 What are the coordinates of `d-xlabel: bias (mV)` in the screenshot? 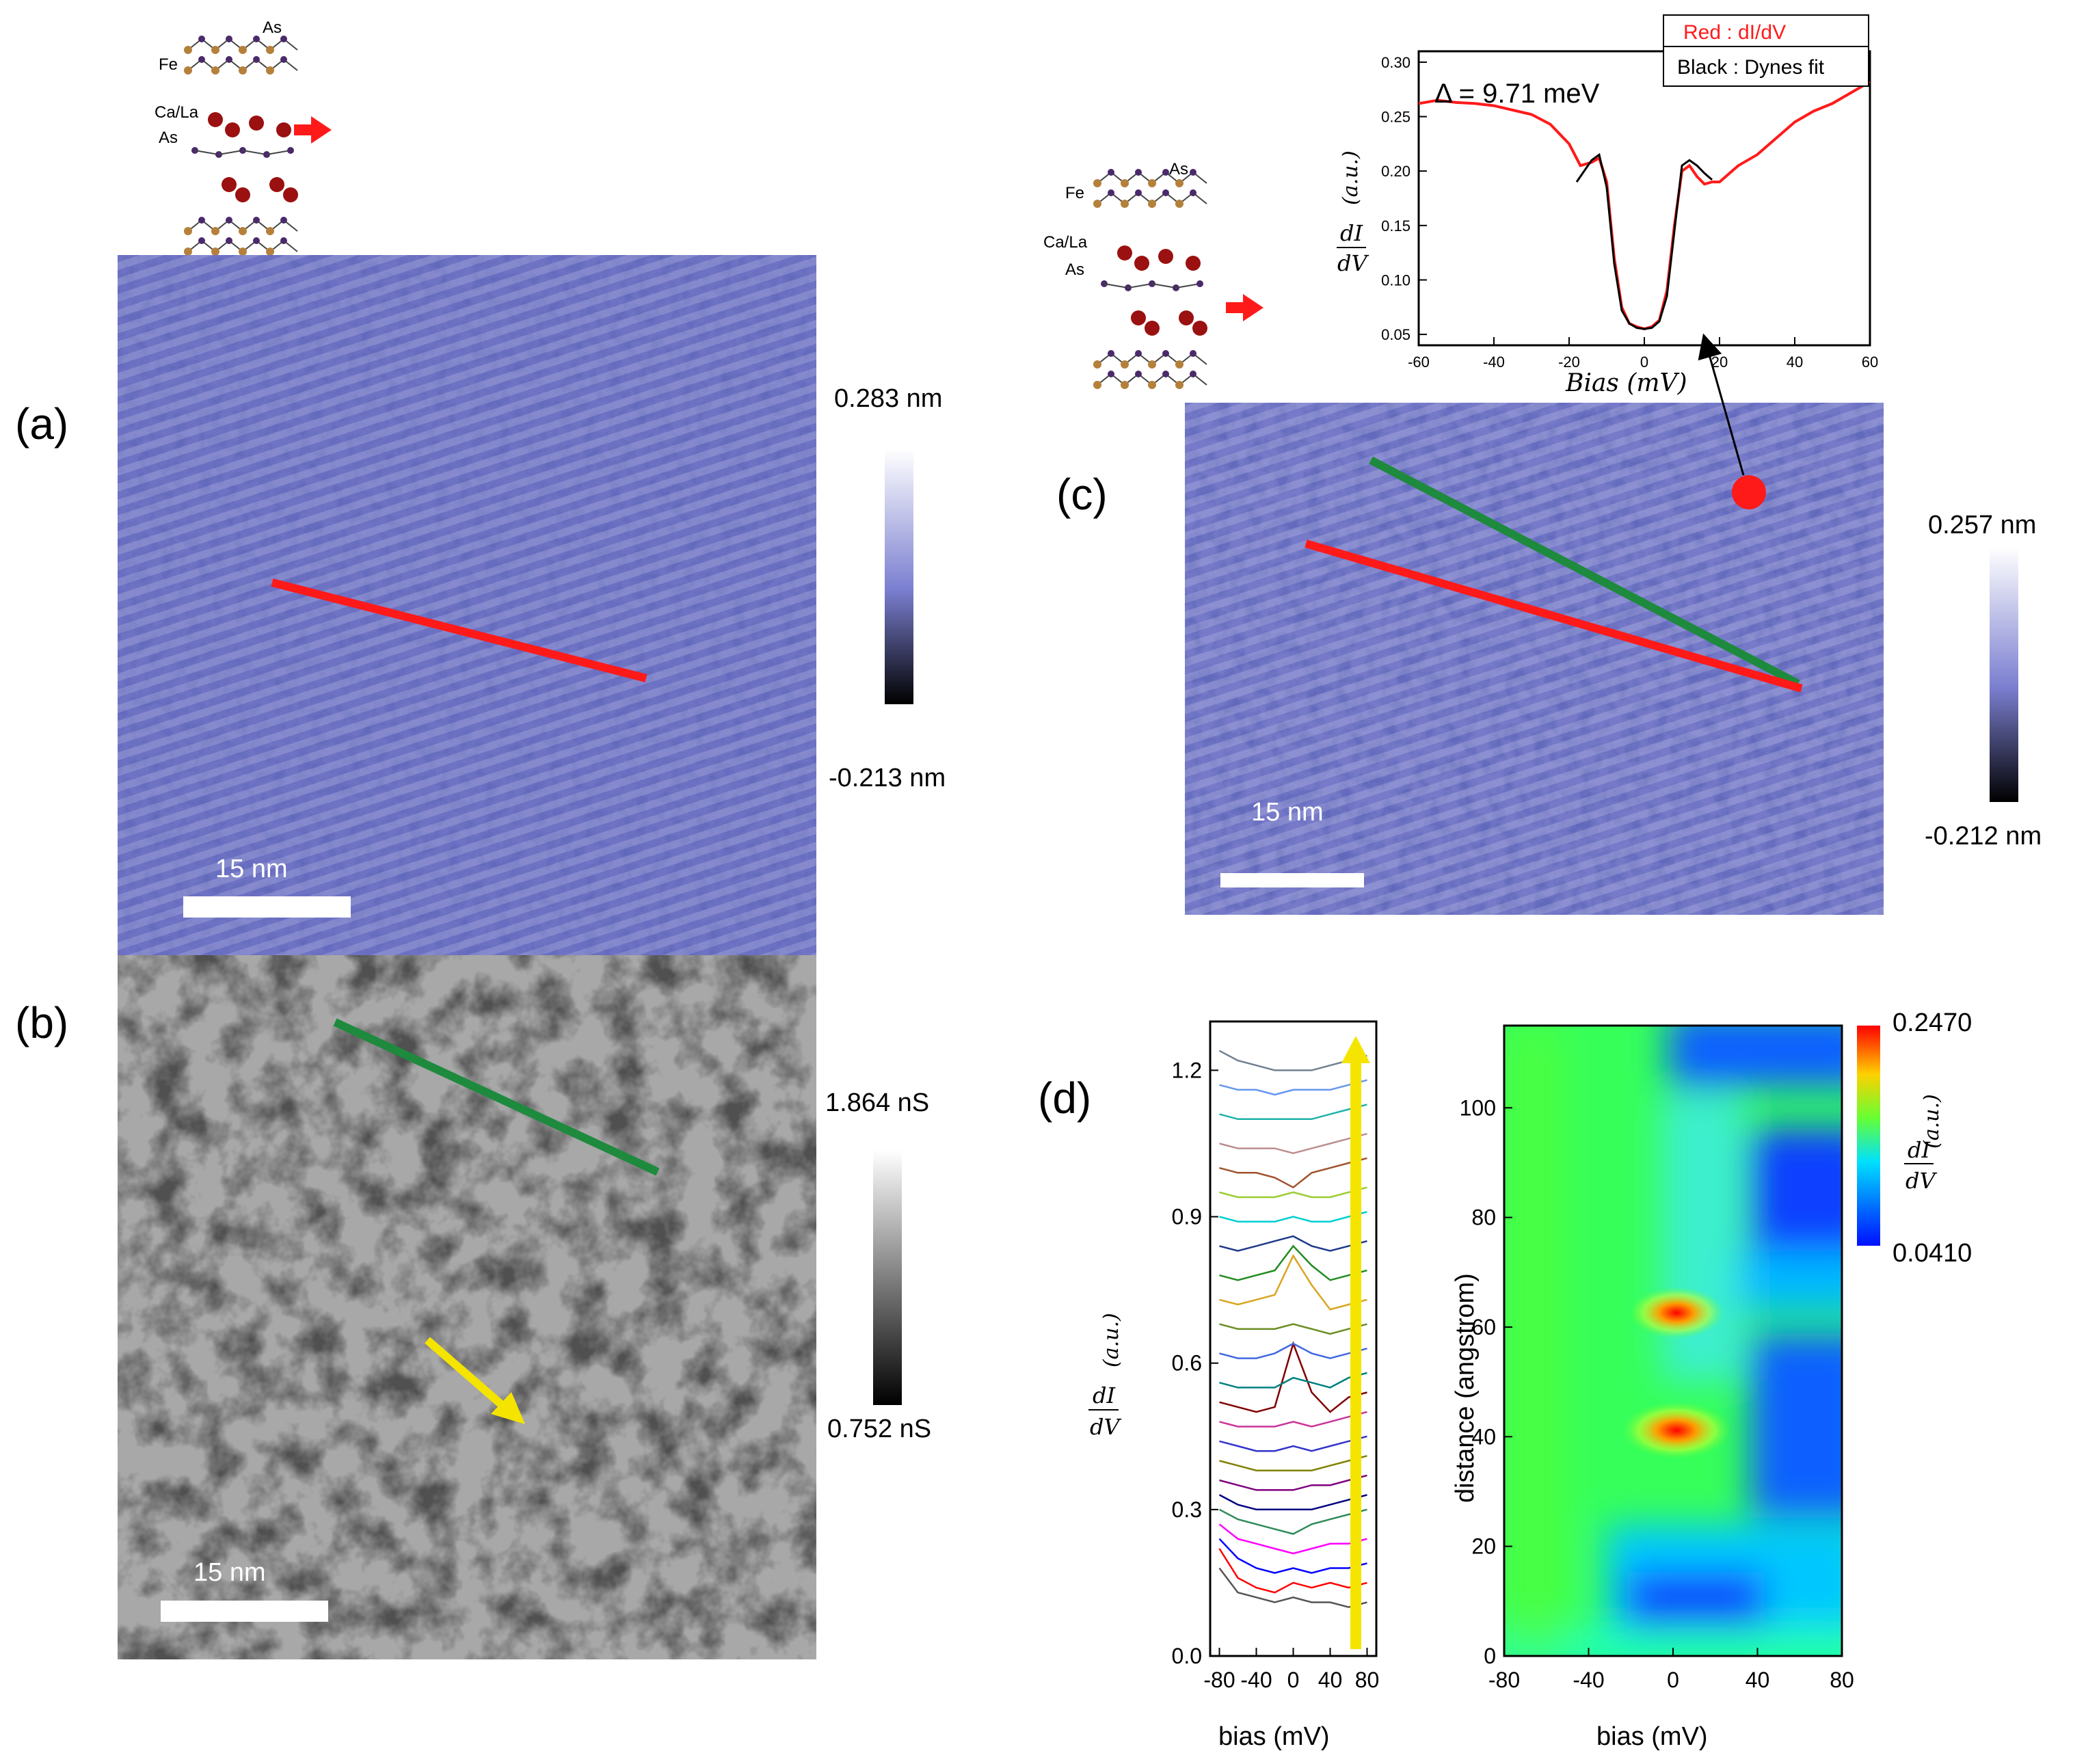 It's located at (1274, 1736).